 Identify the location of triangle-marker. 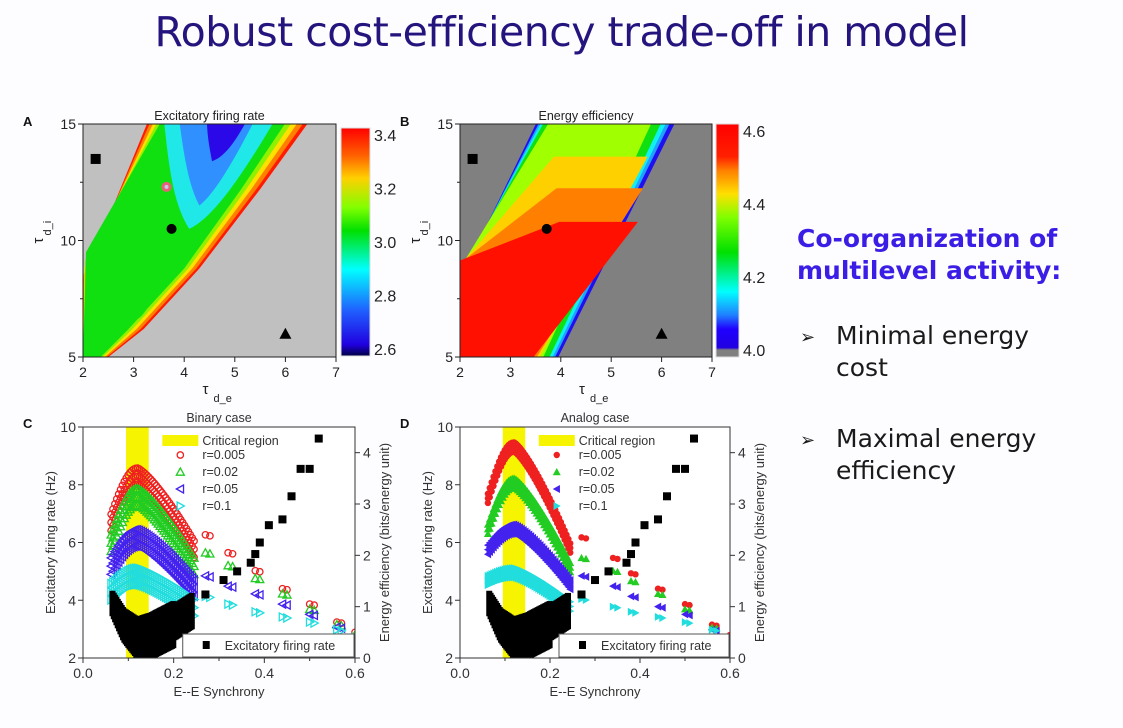
(285, 333).